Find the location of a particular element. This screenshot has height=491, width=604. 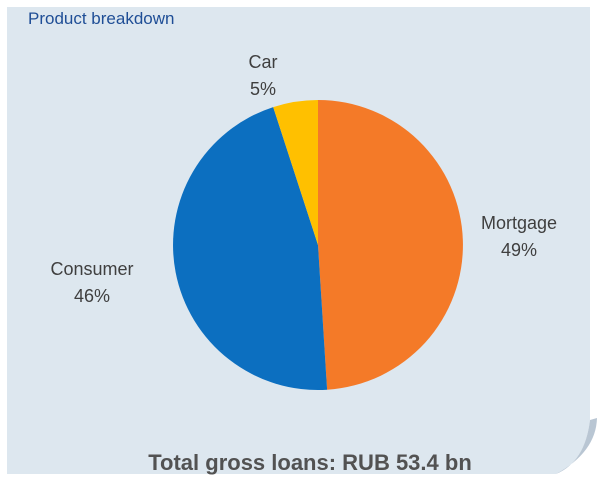

chart-title: Product breakdown is located at coordinates (101, 18).